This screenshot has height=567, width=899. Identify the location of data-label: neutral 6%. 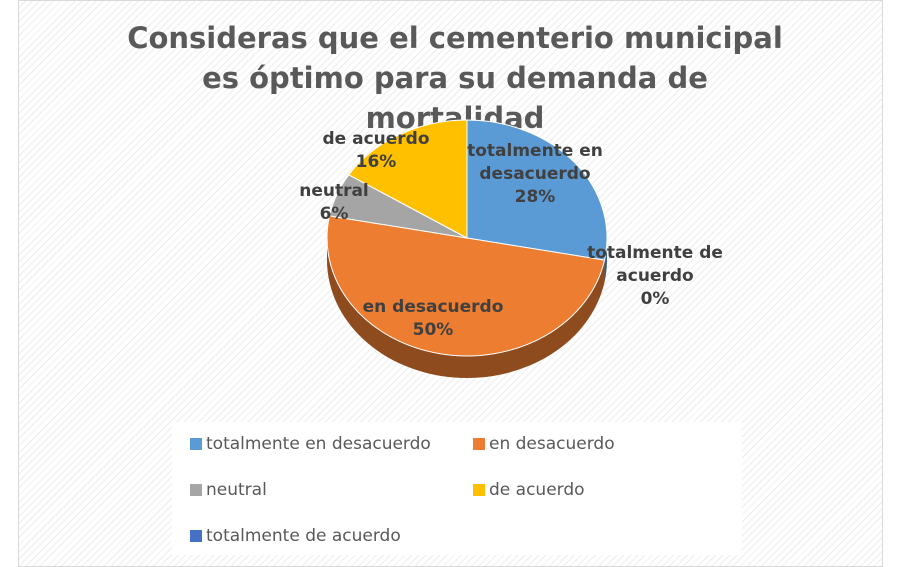
(334, 203).